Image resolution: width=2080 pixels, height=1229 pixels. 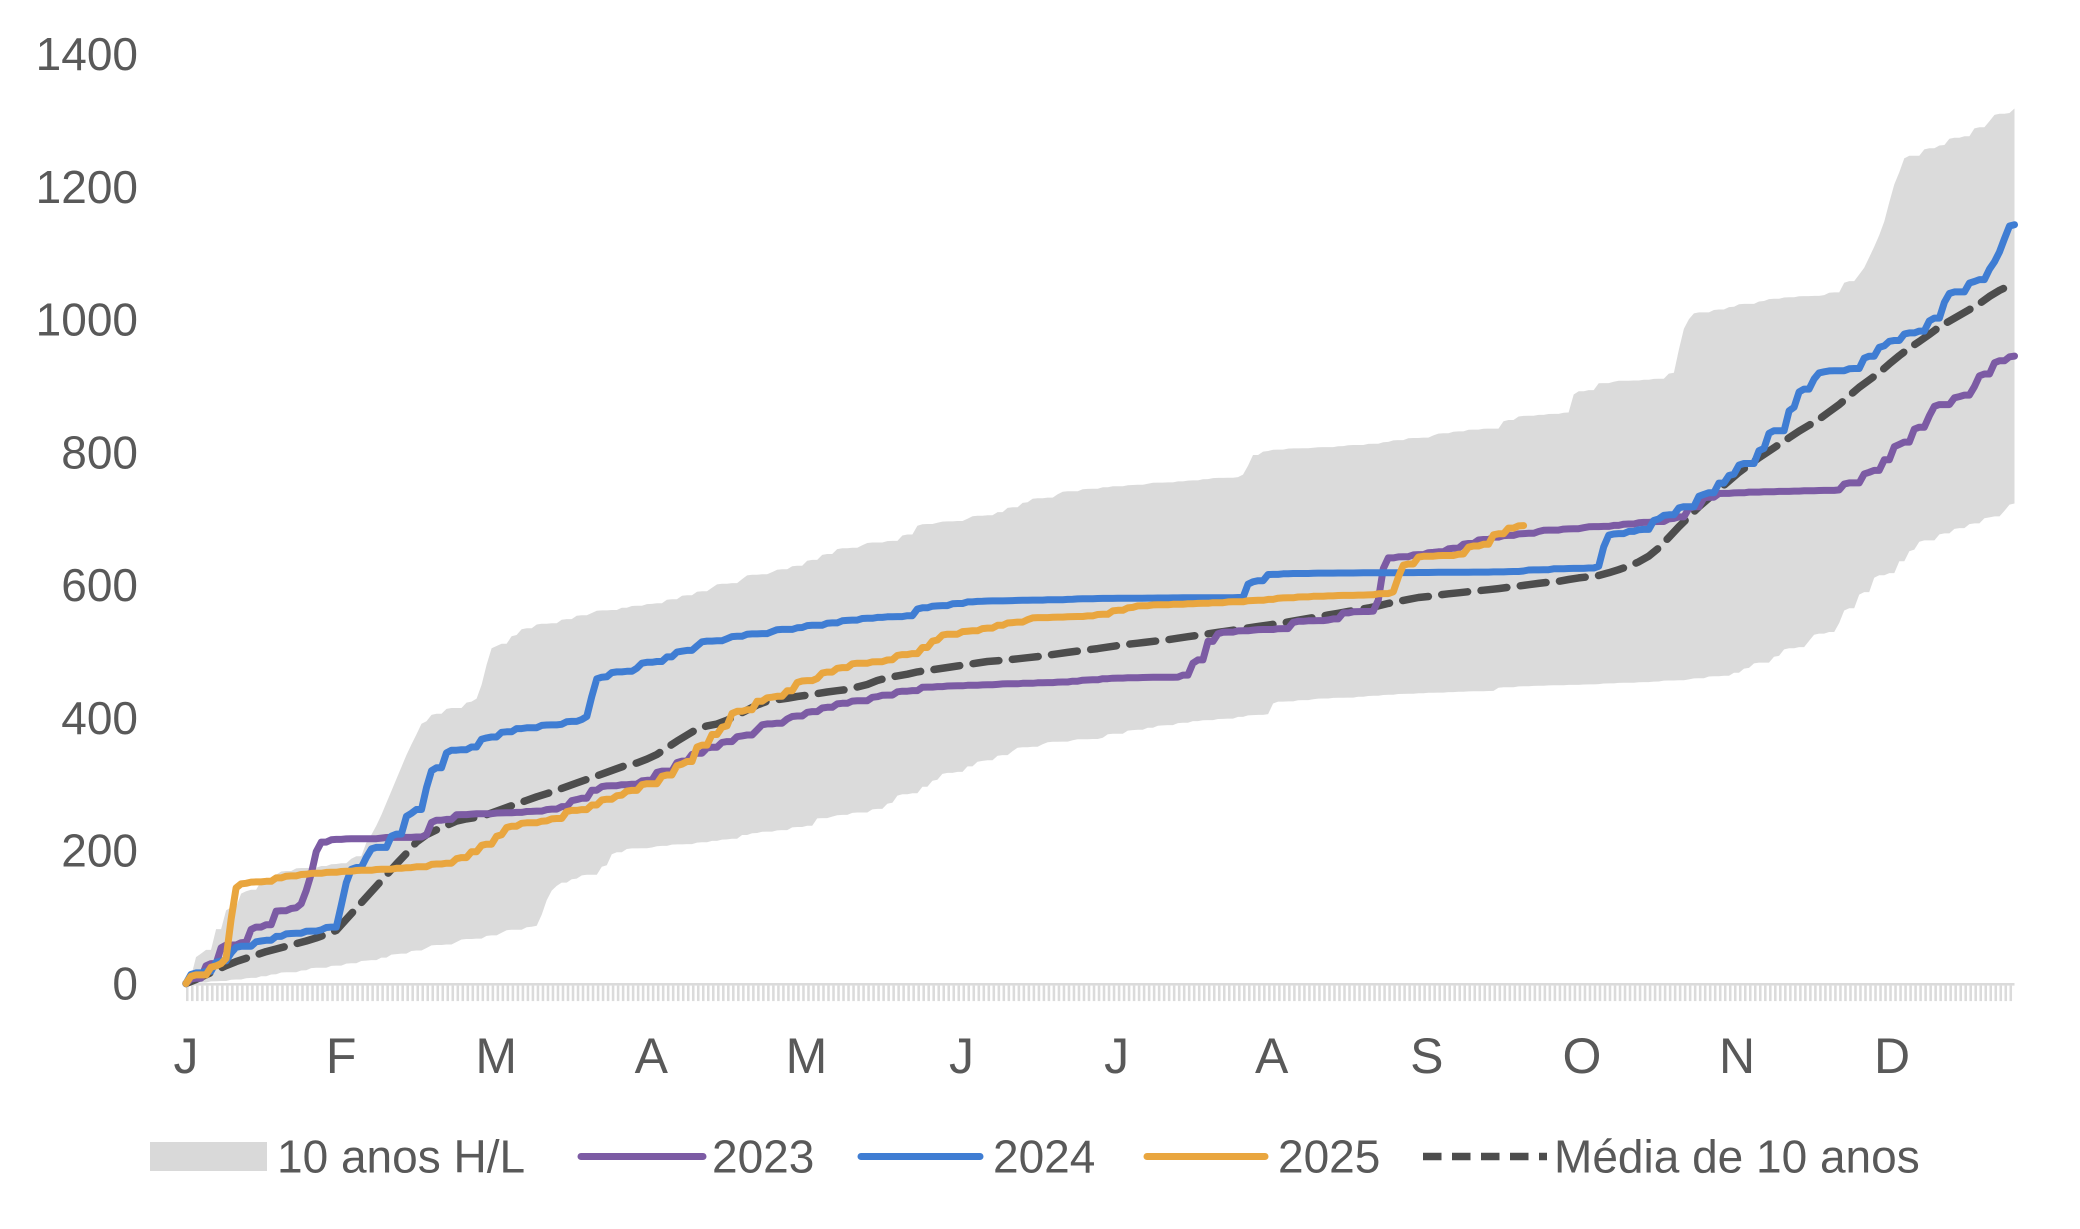 I want to click on svg-text: S, so click(x=1426, y=1056).